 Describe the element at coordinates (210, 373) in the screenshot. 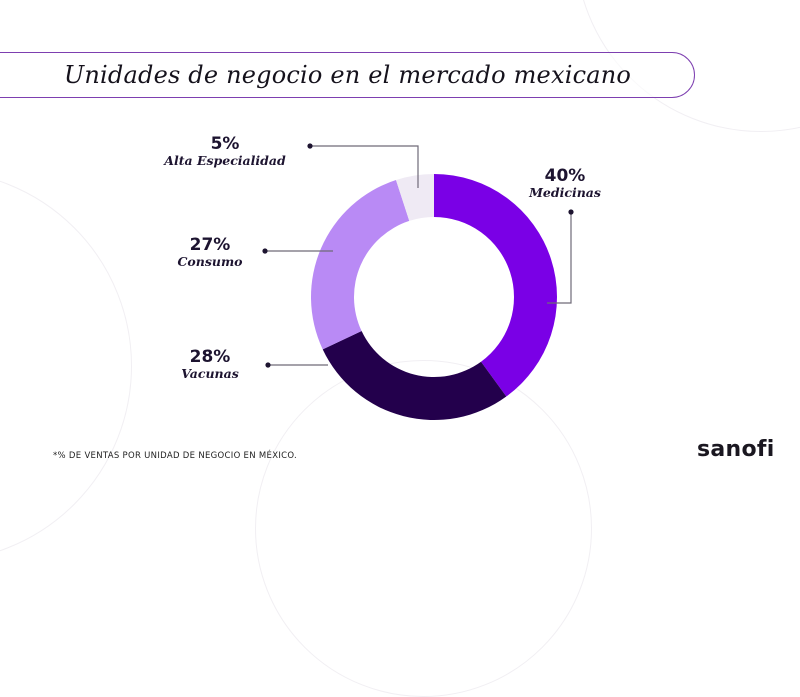

I see `data-label-name: Vacunas` at that location.